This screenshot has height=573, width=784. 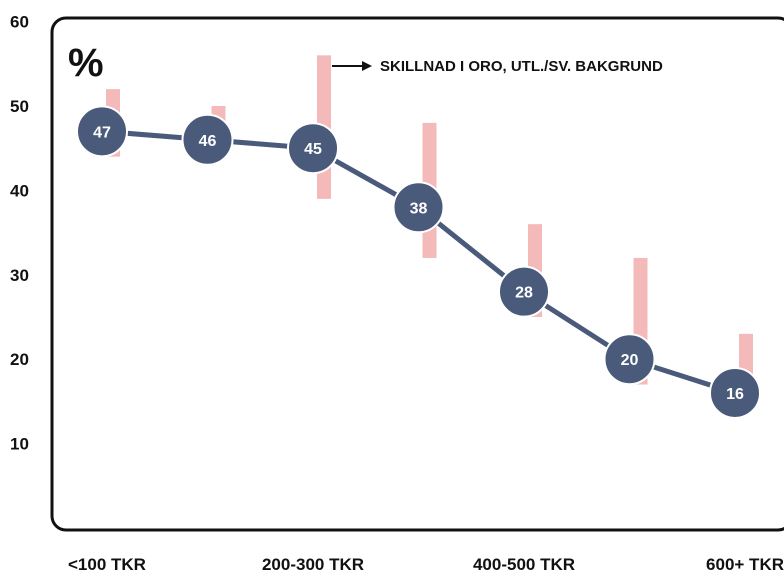 I want to click on data-label: 20, so click(x=630, y=360).